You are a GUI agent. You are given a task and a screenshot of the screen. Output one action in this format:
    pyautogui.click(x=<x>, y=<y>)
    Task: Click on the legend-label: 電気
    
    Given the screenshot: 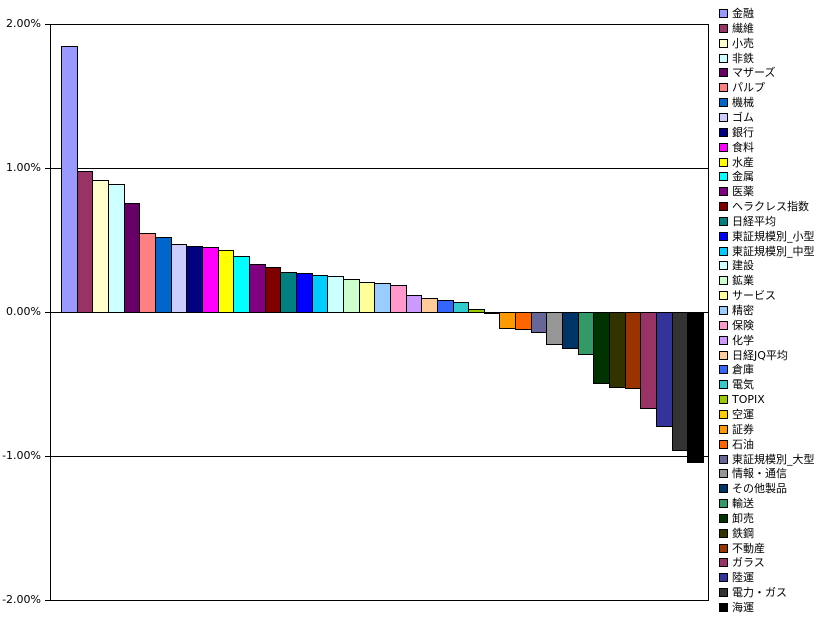 What is the action you would take?
    pyautogui.click(x=743, y=384)
    